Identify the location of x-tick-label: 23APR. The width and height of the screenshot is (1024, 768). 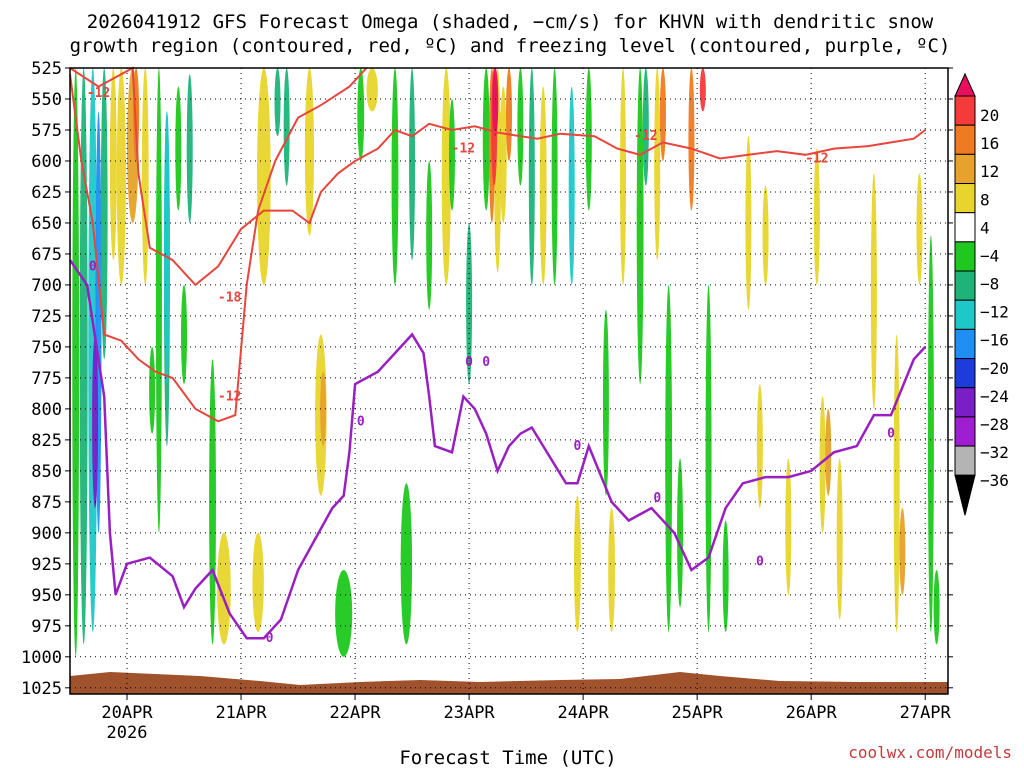
(469, 713).